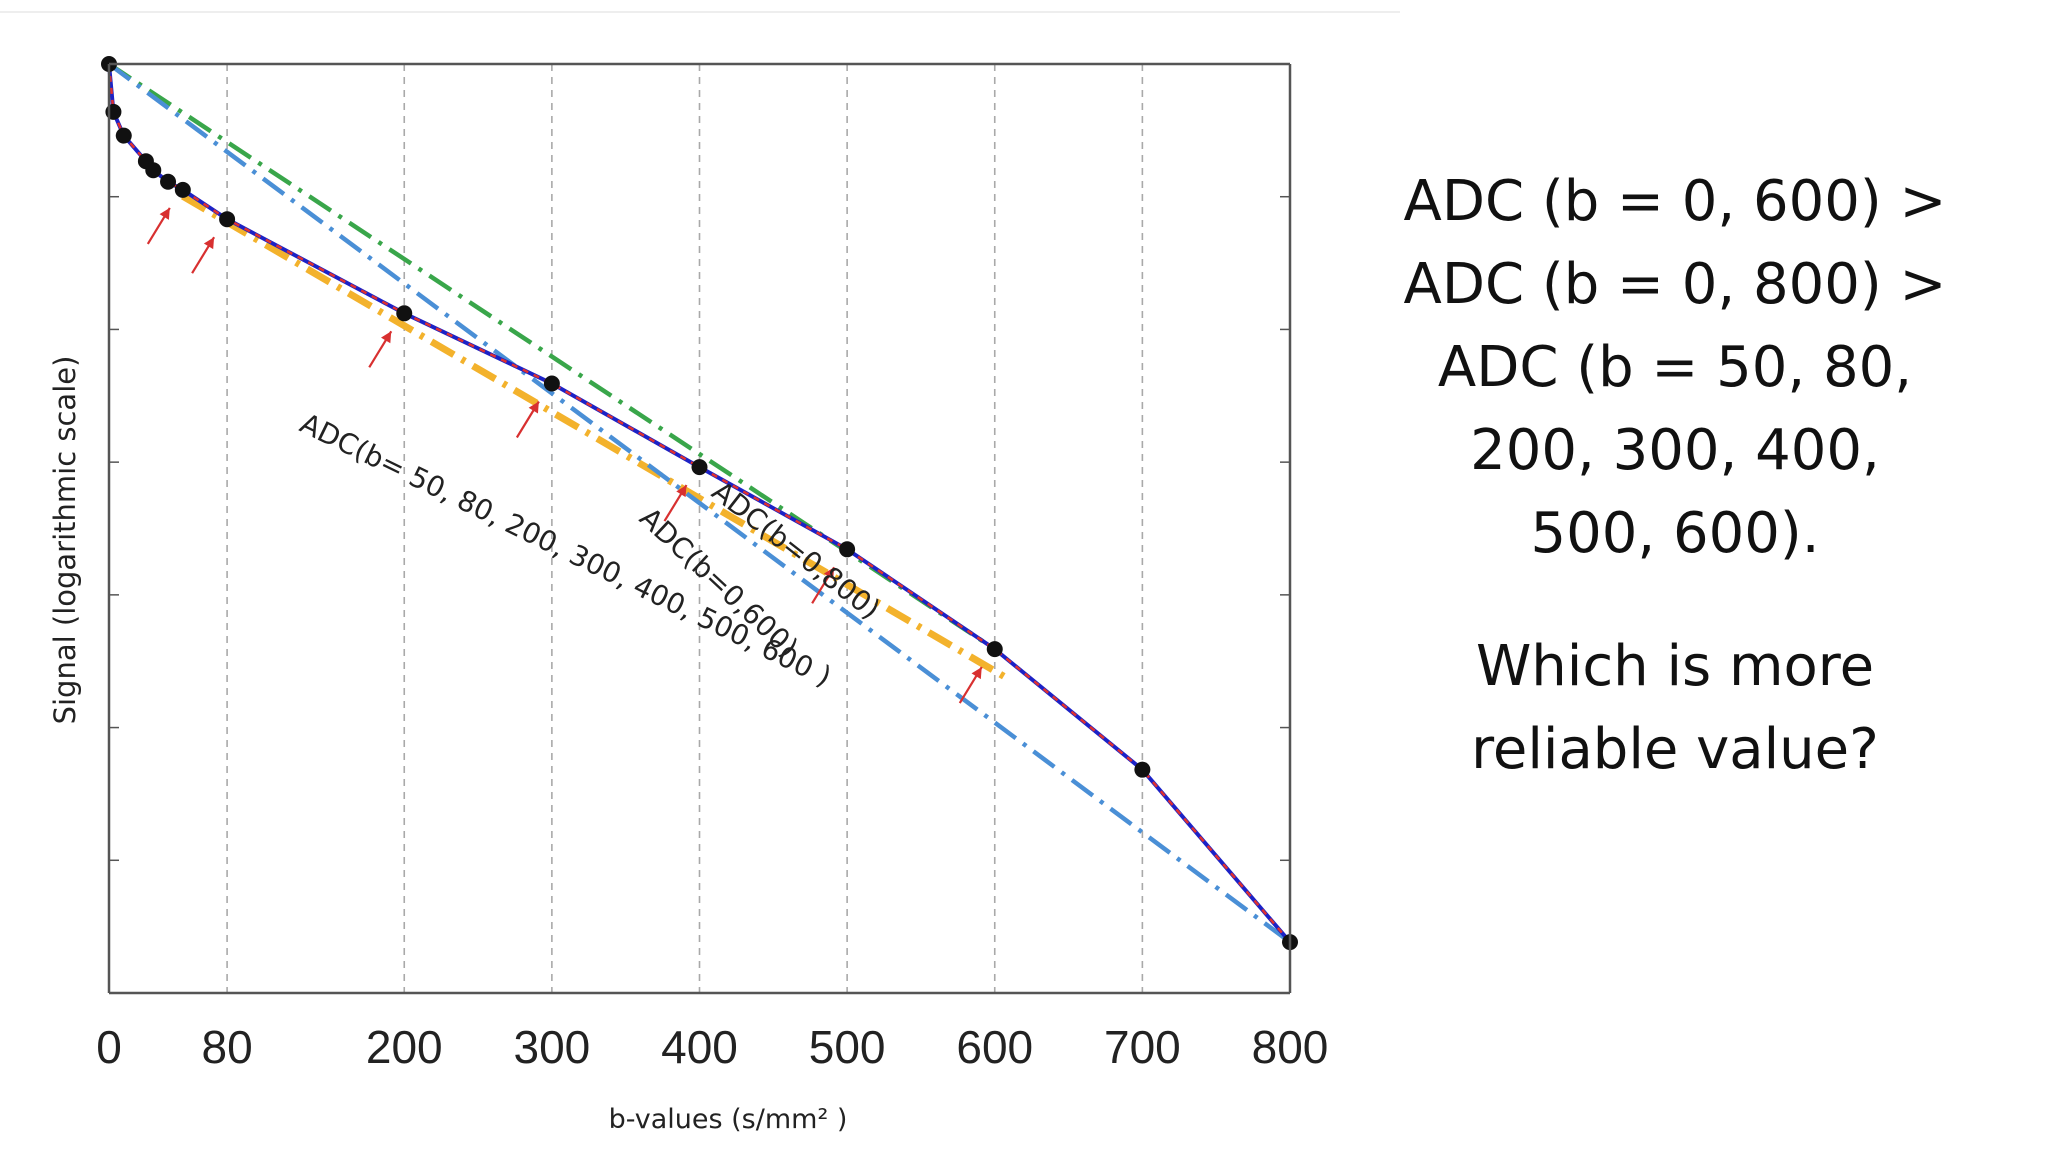 The width and height of the screenshot is (2048, 1152). Describe the element at coordinates (182, 189) in the screenshot. I see `data-point-b50` at that location.